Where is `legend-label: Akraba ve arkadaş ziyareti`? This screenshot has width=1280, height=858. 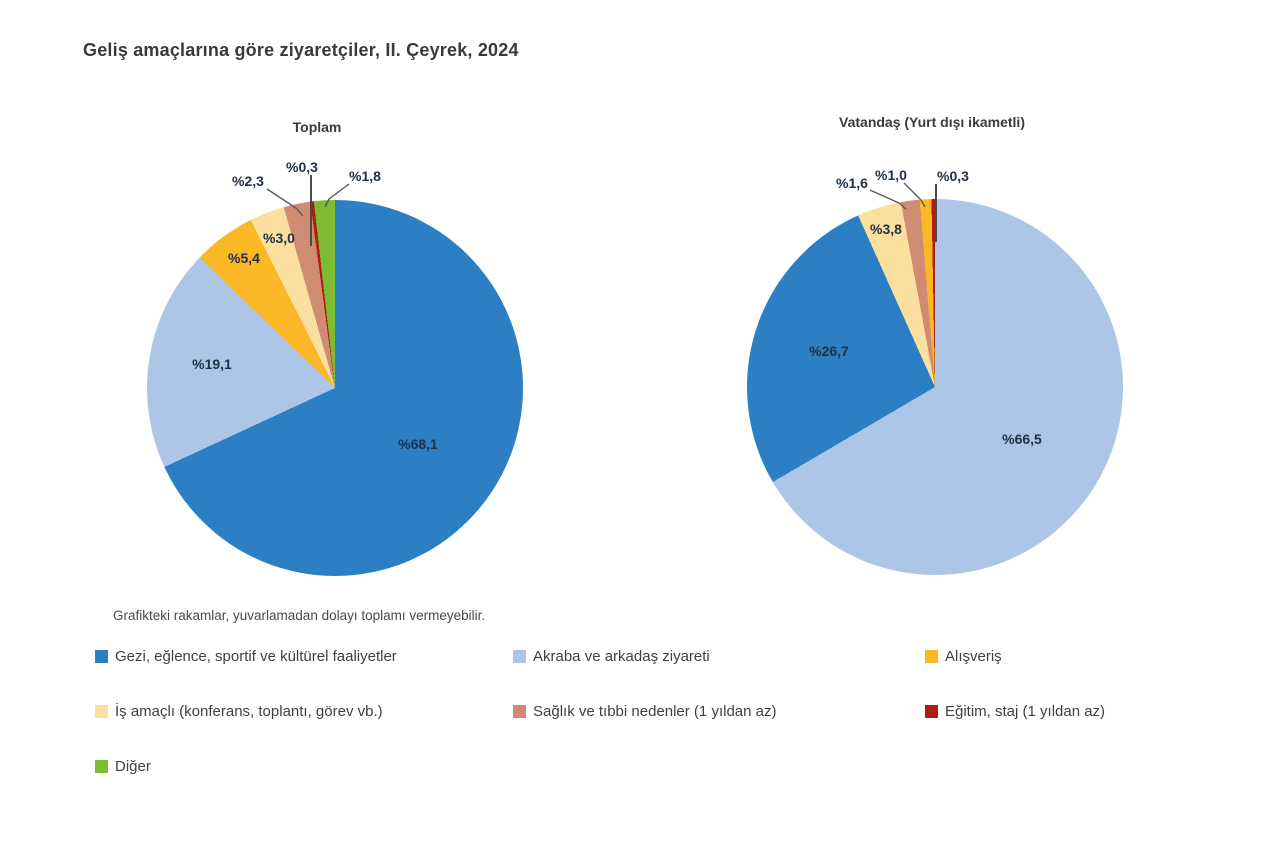
legend-label: Akraba ve arkadaş ziyareti is located at coordinates (621, 656).